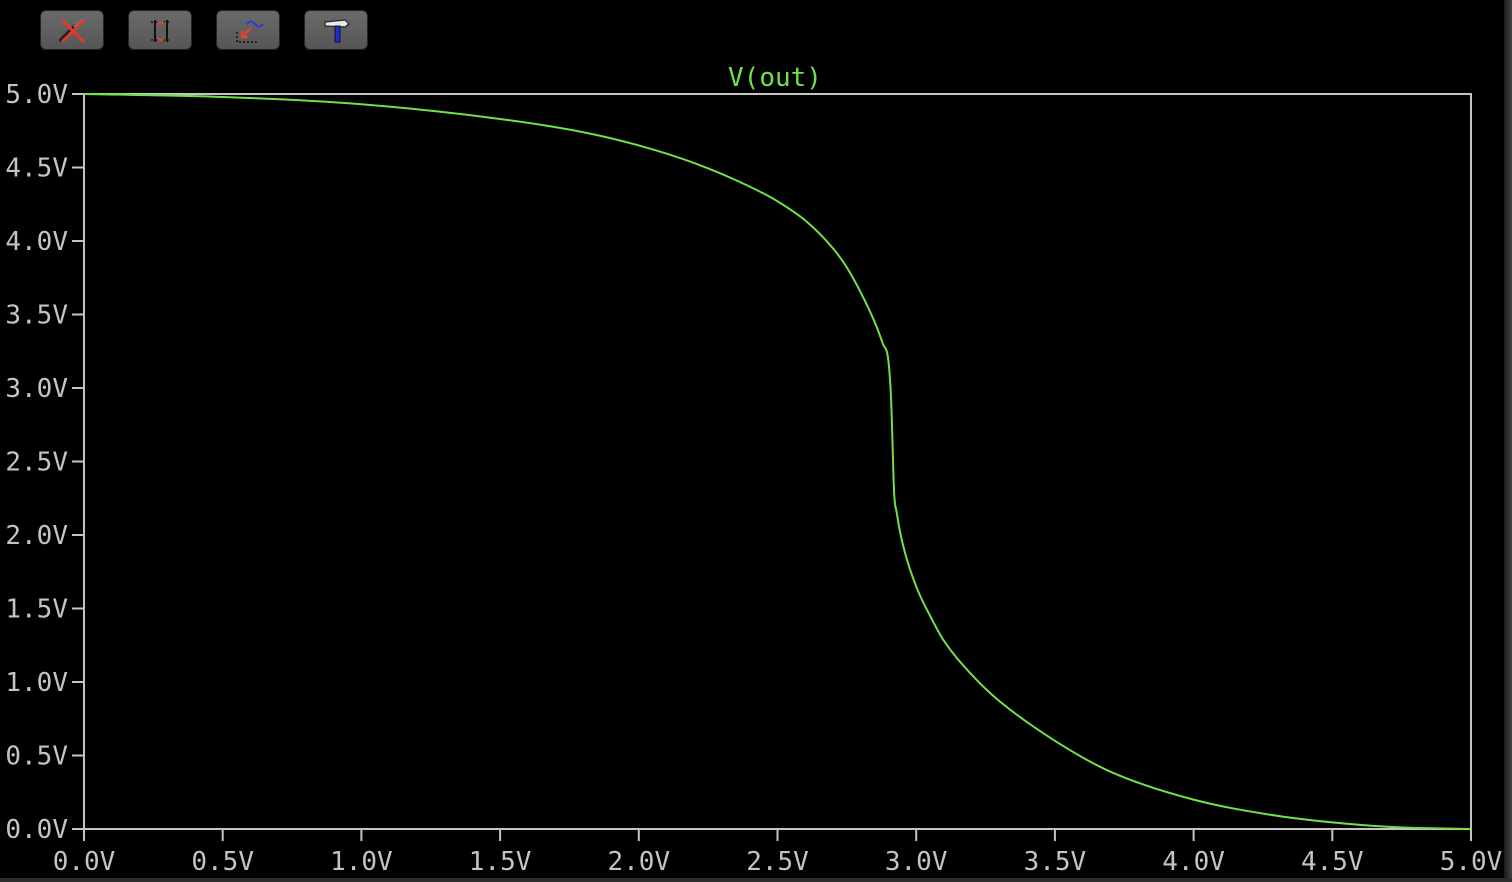 The width and height of the screenshot is (1512, 882). Describe the element at coordinates (36, 316) in the screenshot. I see `y-tick-label: 3.5V` at that location.